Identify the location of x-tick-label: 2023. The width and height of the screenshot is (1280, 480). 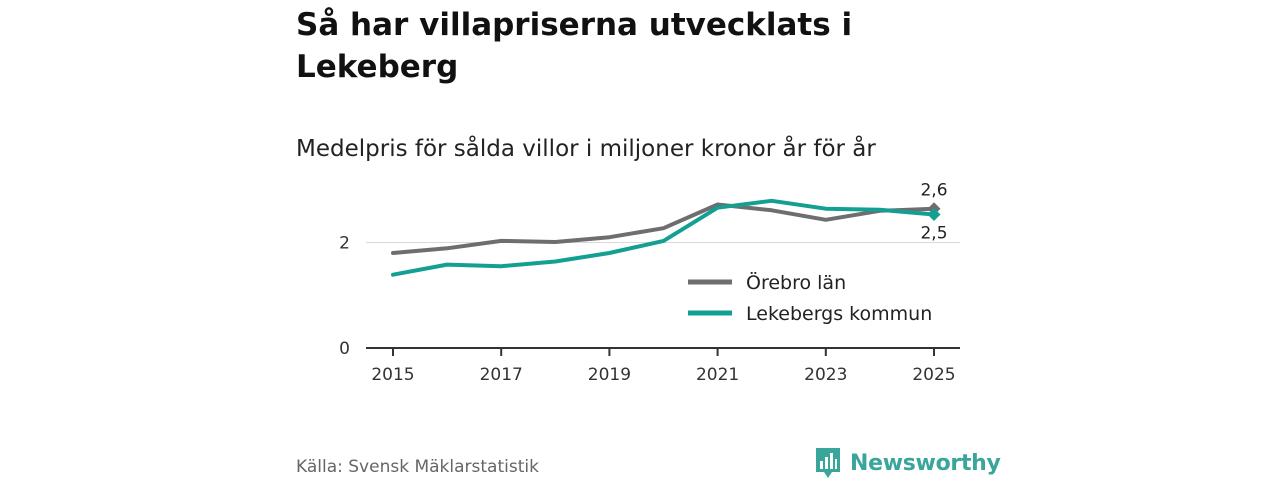
(825, 375).